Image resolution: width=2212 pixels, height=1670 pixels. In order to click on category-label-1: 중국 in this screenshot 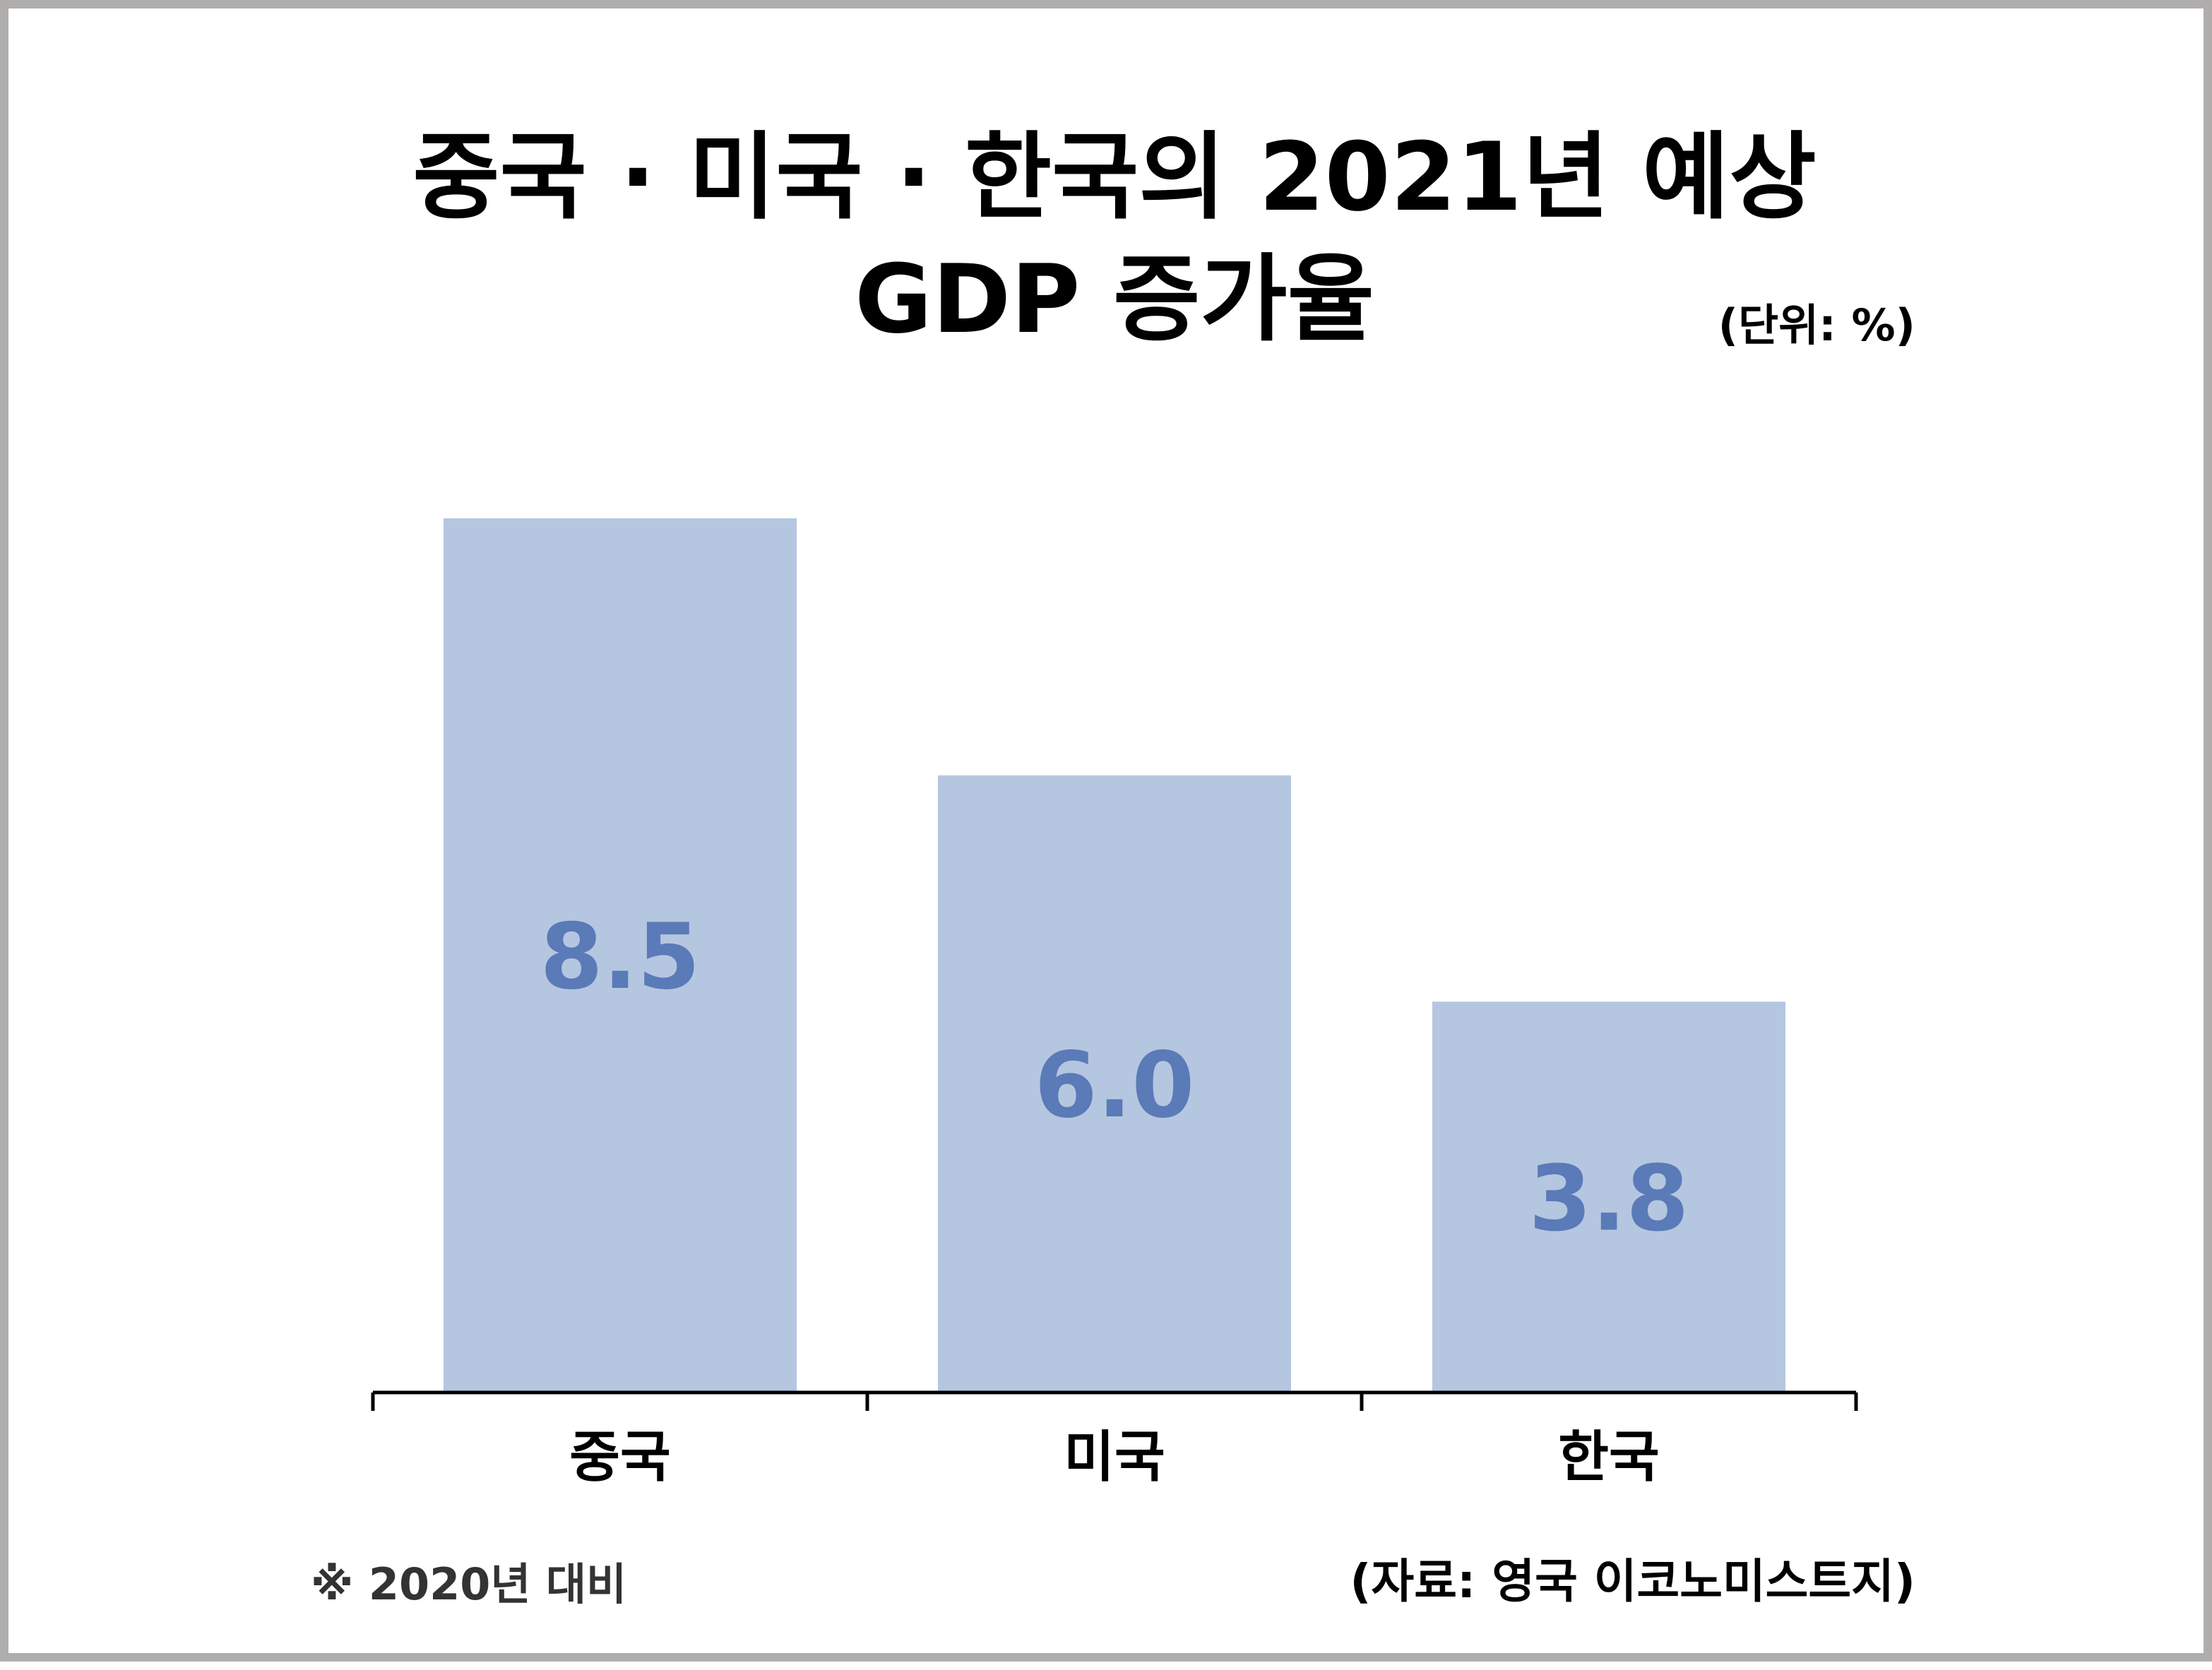, I will do `click(620, 1457)`.